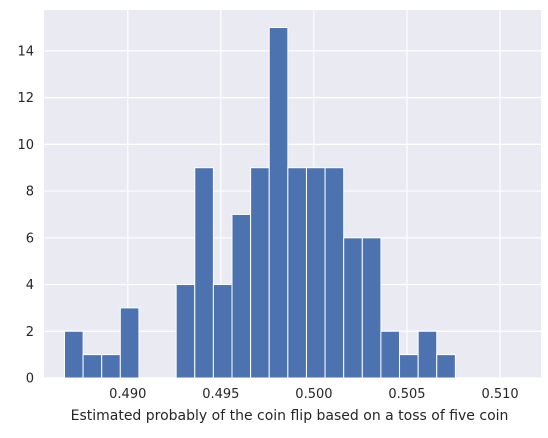 The image size is (548, 438). What do you see at coordinates (30, 332) in the screenshot?
I see `y-tick-label: 2` at bounding box center [30, 332].